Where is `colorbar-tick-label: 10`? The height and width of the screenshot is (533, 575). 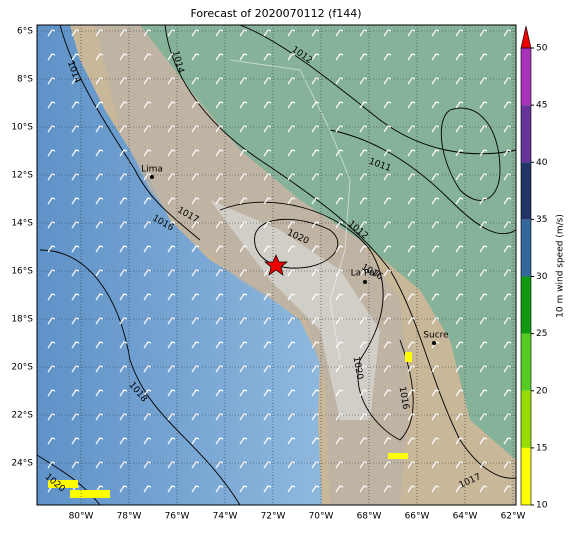 colorbar-tick-label: 10 is located at coordinates (542, 506).